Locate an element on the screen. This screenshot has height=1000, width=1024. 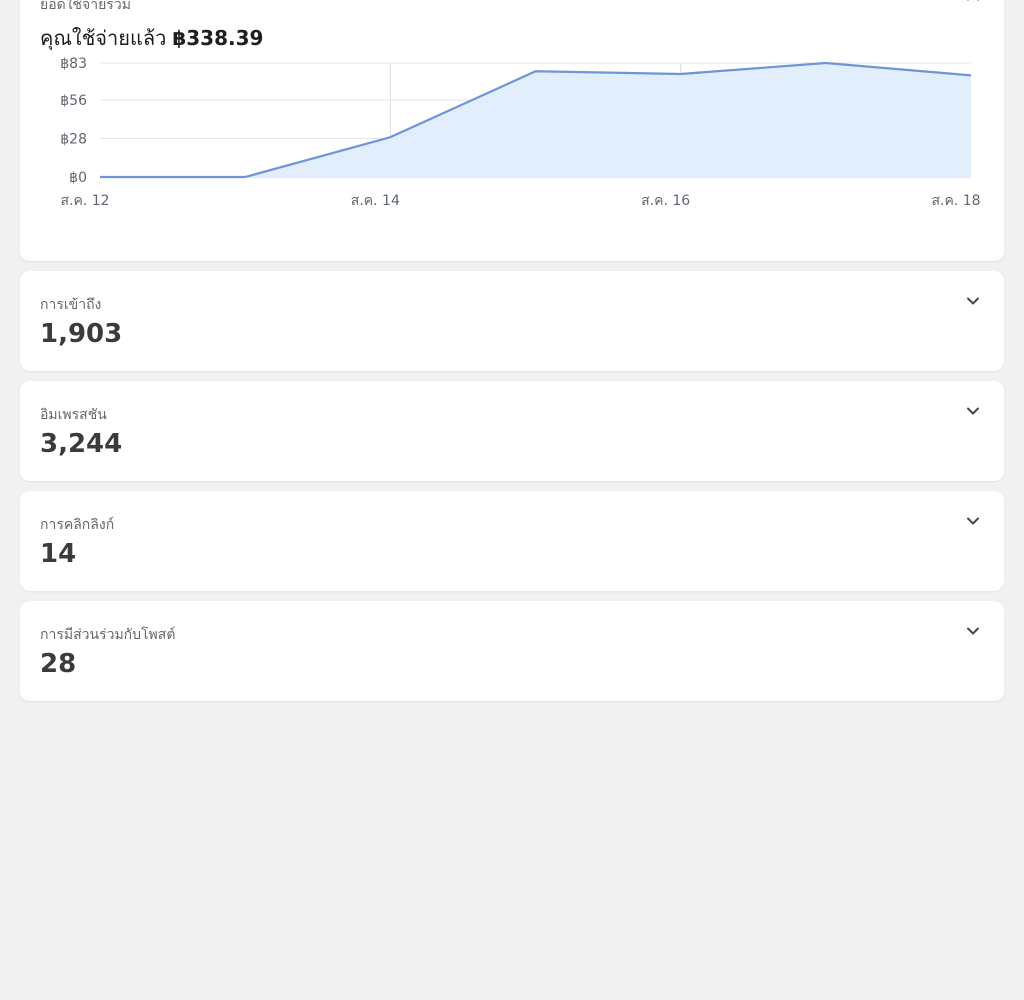
spend-total: คุณใช้จ่ายแล้ว ฿338.39 is located at coordinates (151, 38).